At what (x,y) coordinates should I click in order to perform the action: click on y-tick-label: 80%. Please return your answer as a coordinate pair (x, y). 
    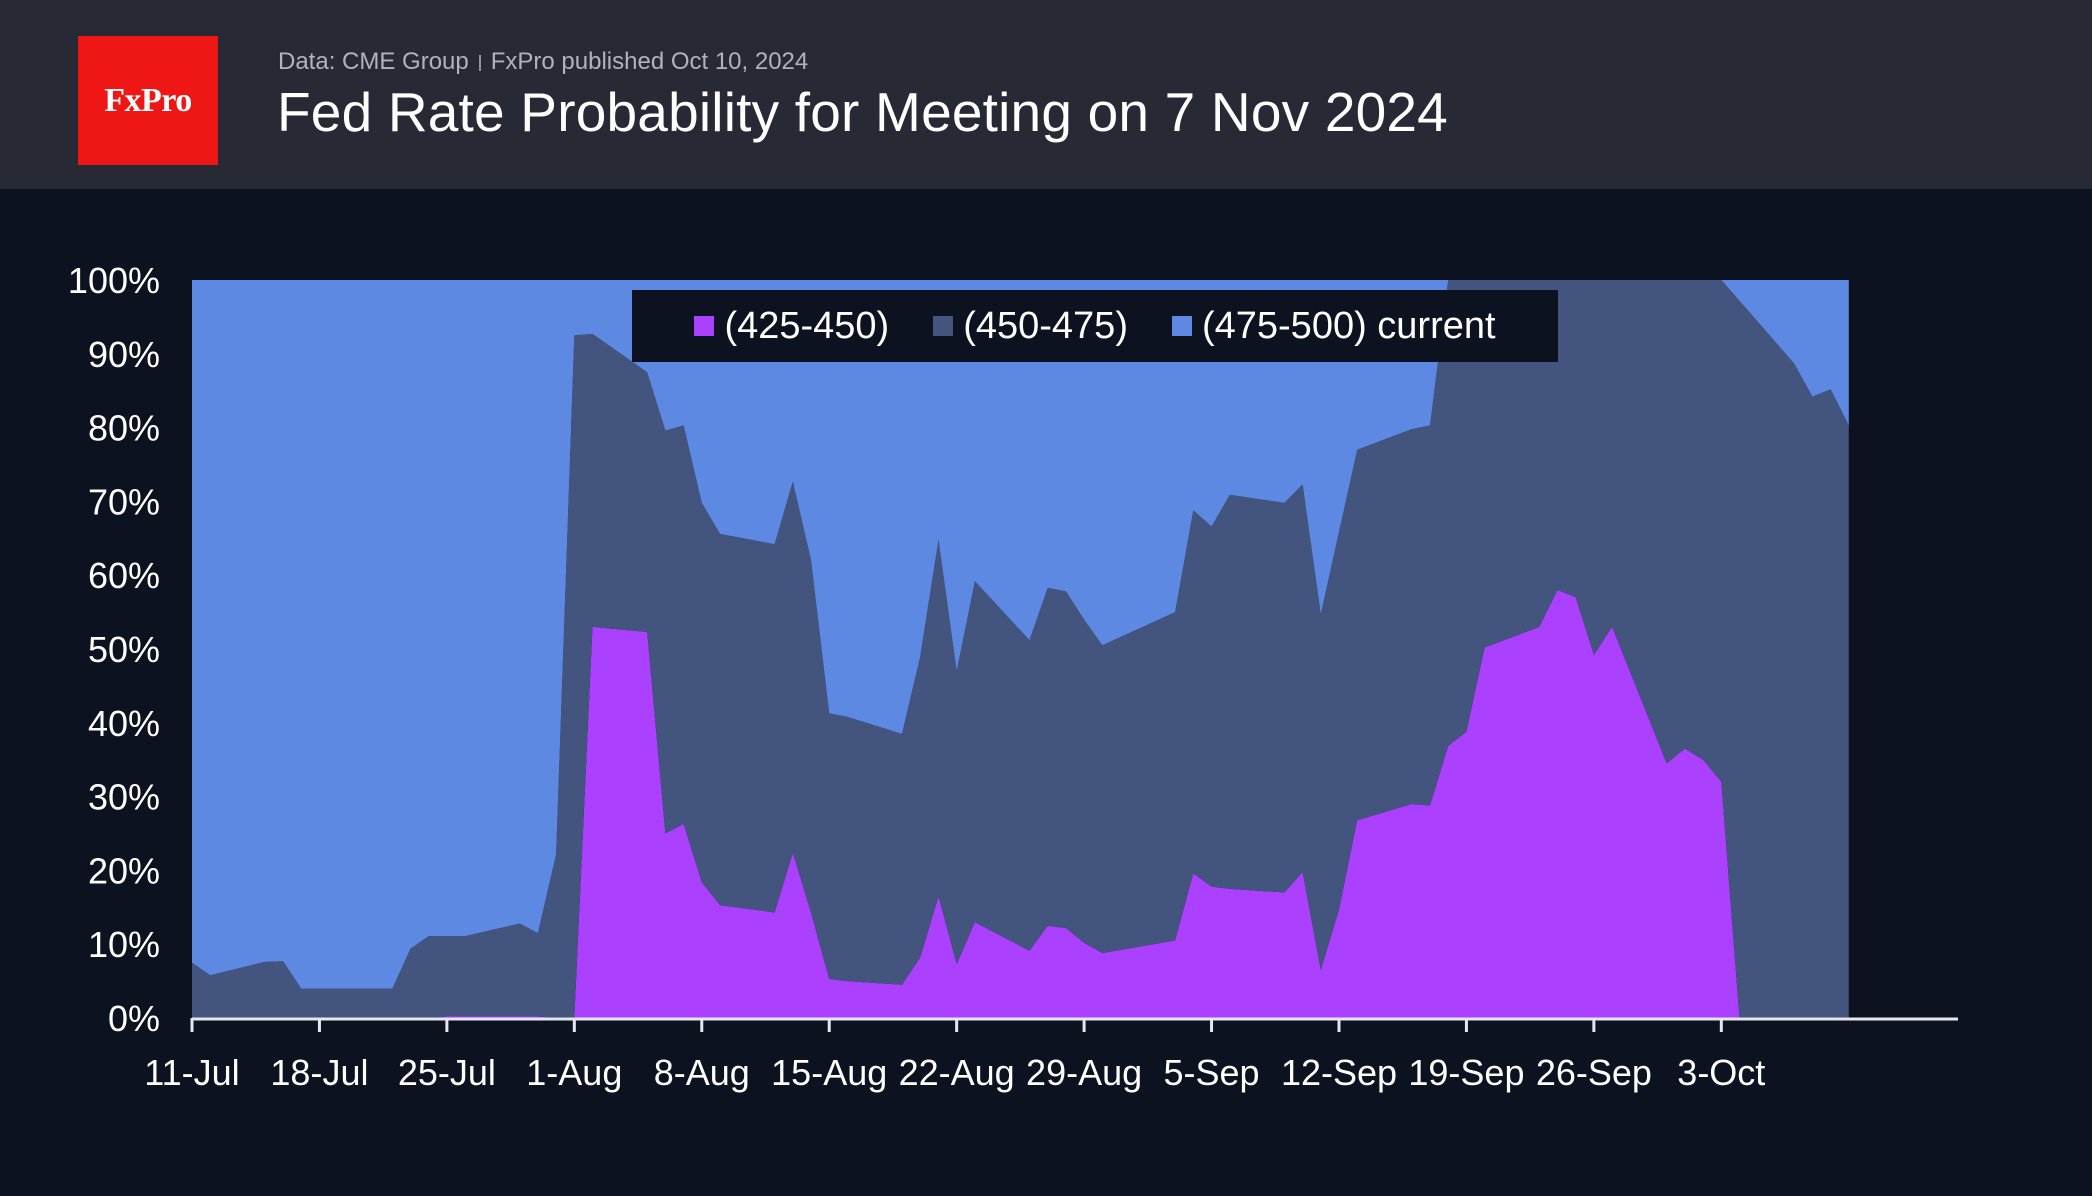
    Looking at the image, I should click on (124, 428).